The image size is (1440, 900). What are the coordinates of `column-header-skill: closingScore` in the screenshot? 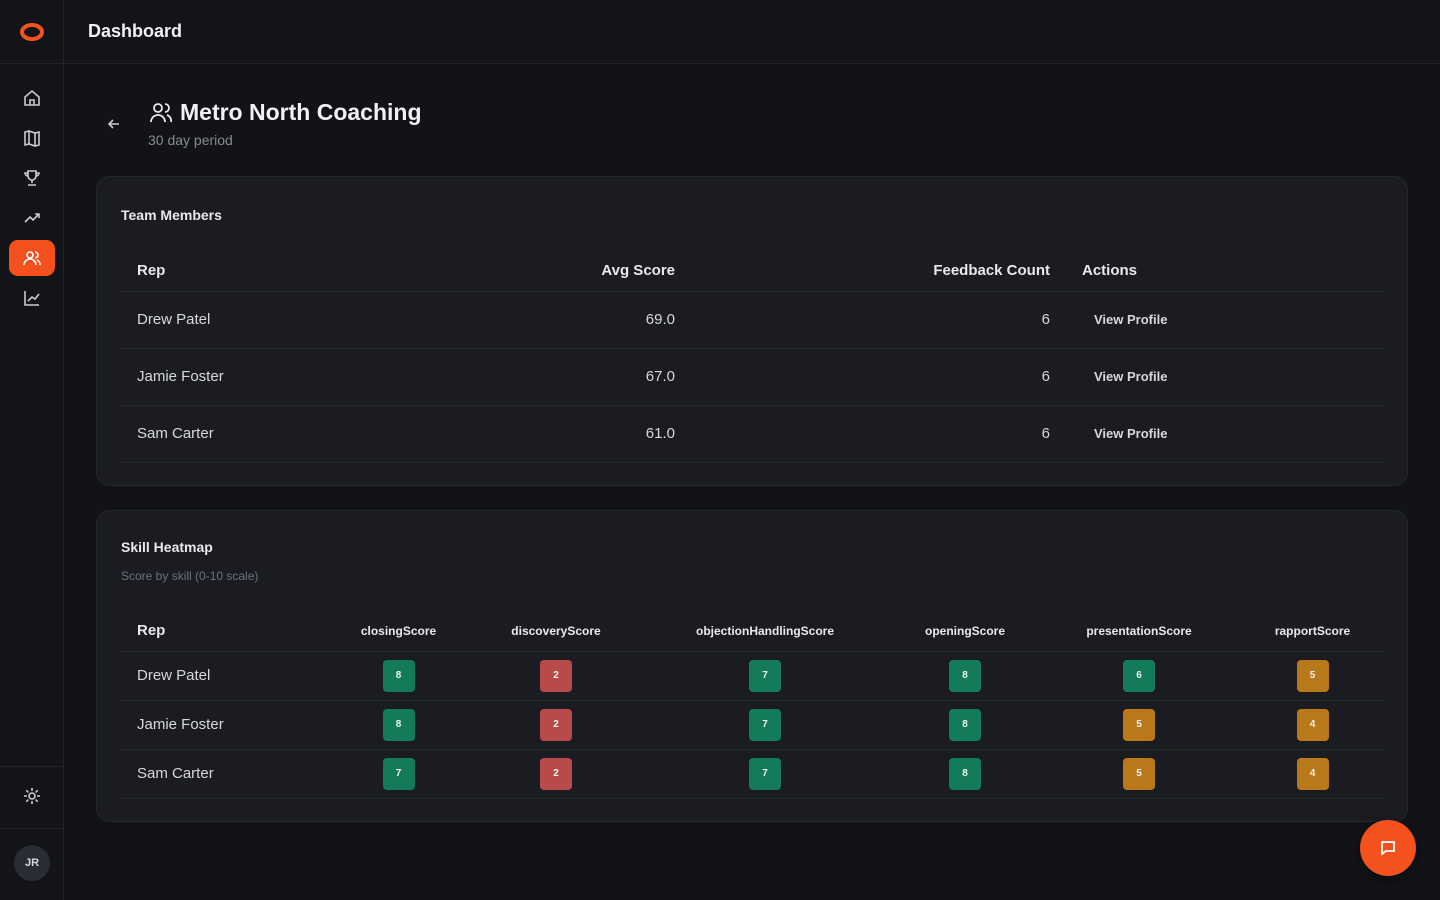 It's located at (398, 631).